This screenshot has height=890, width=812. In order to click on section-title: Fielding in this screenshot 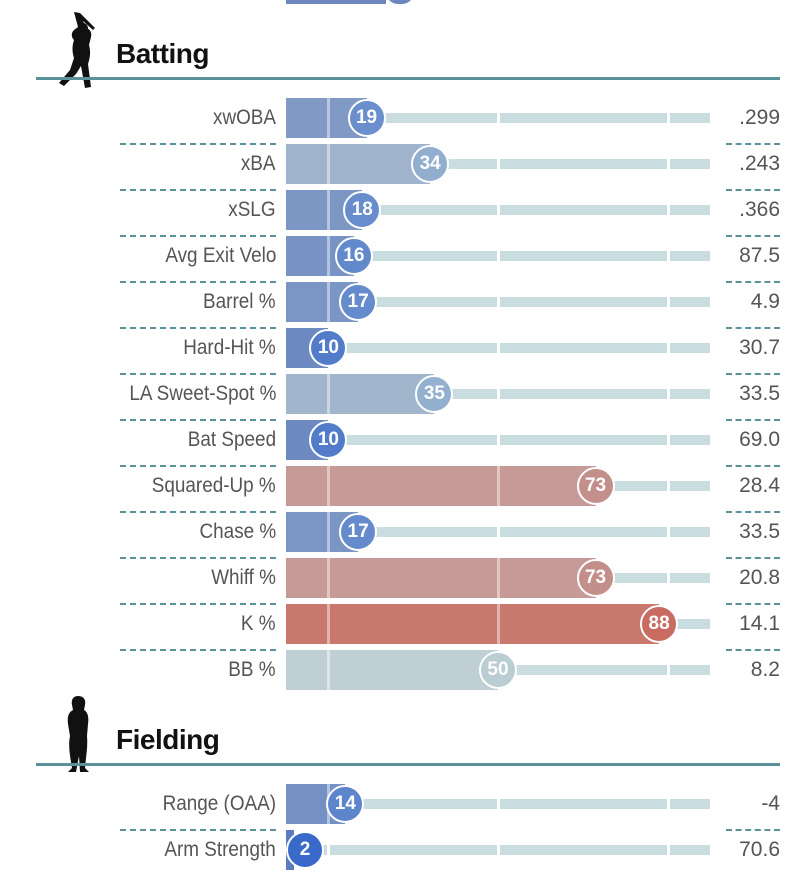, I will do `click(168, 739)`.